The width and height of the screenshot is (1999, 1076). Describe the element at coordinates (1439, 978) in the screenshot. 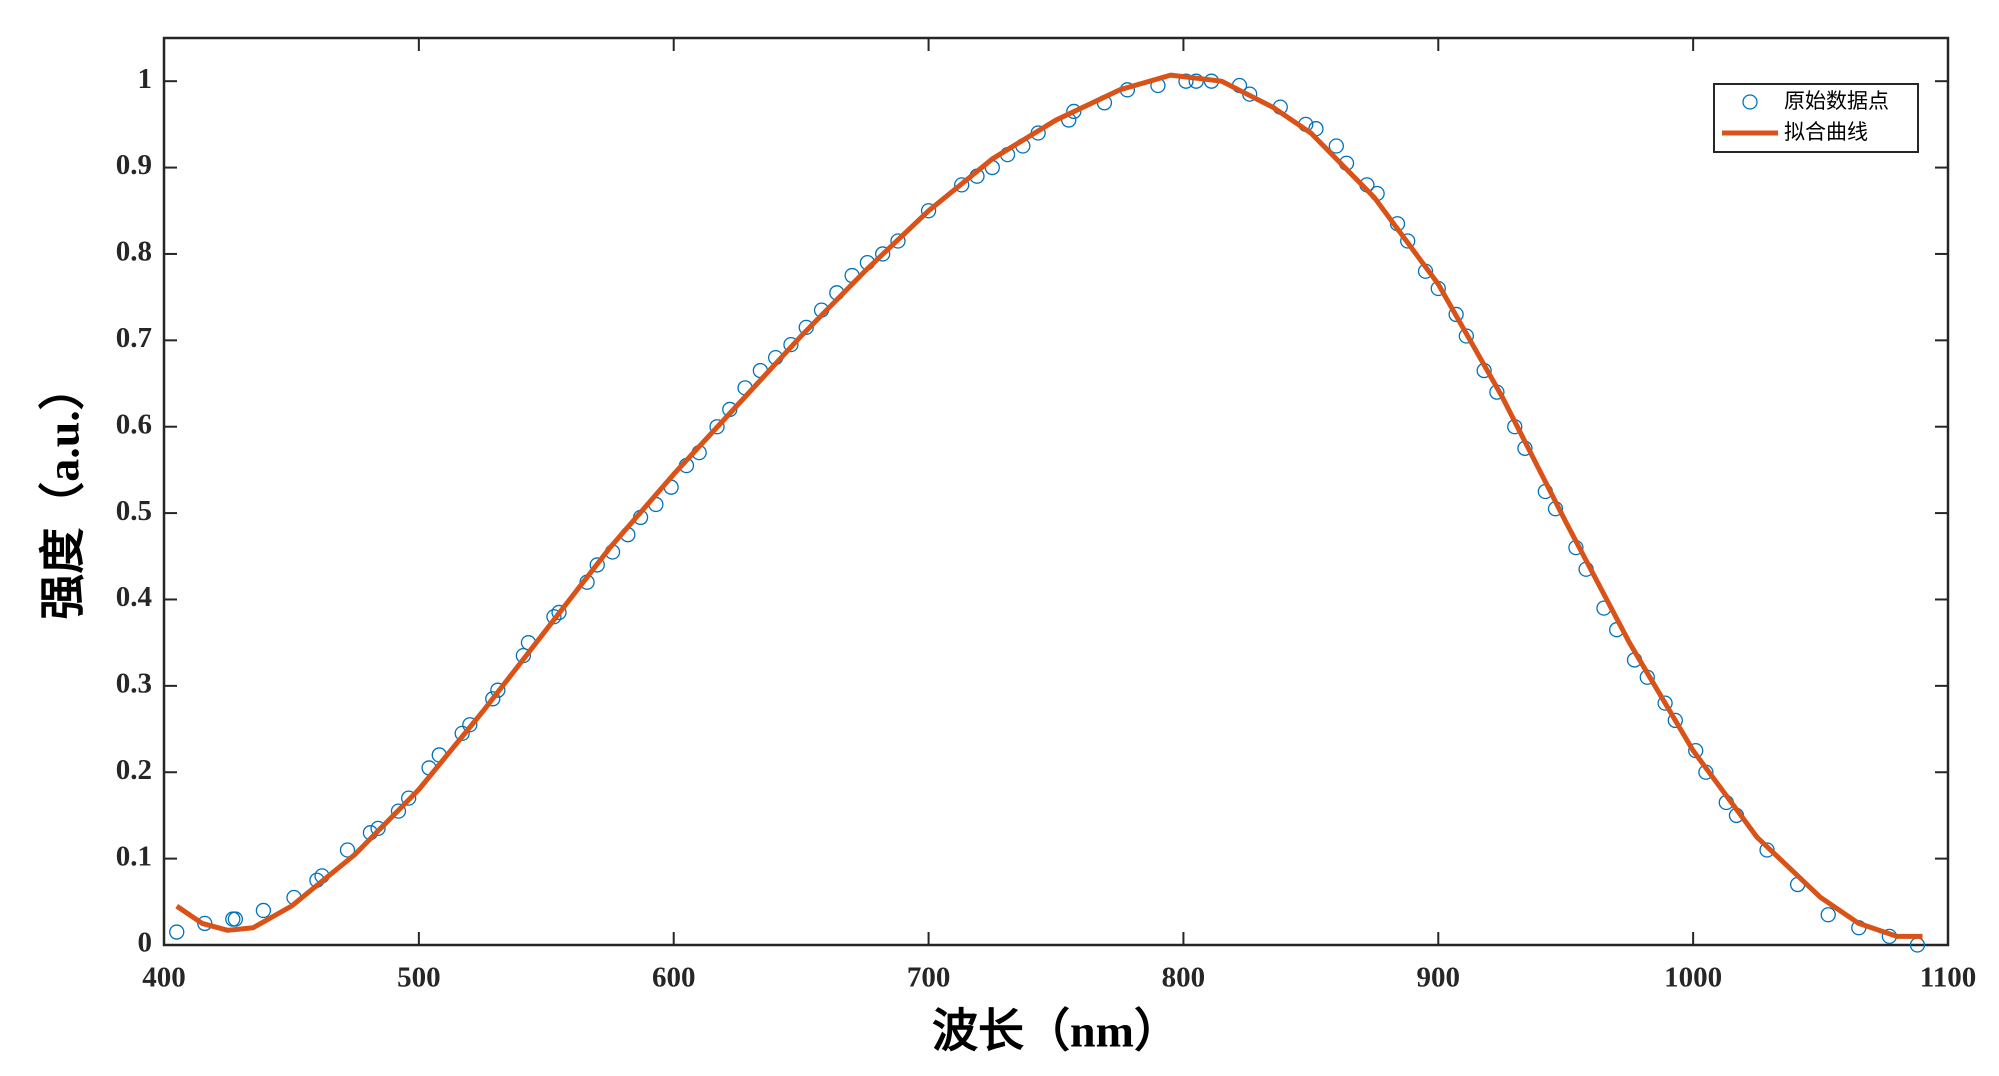

I see `x-tick-label: 900` at that location.